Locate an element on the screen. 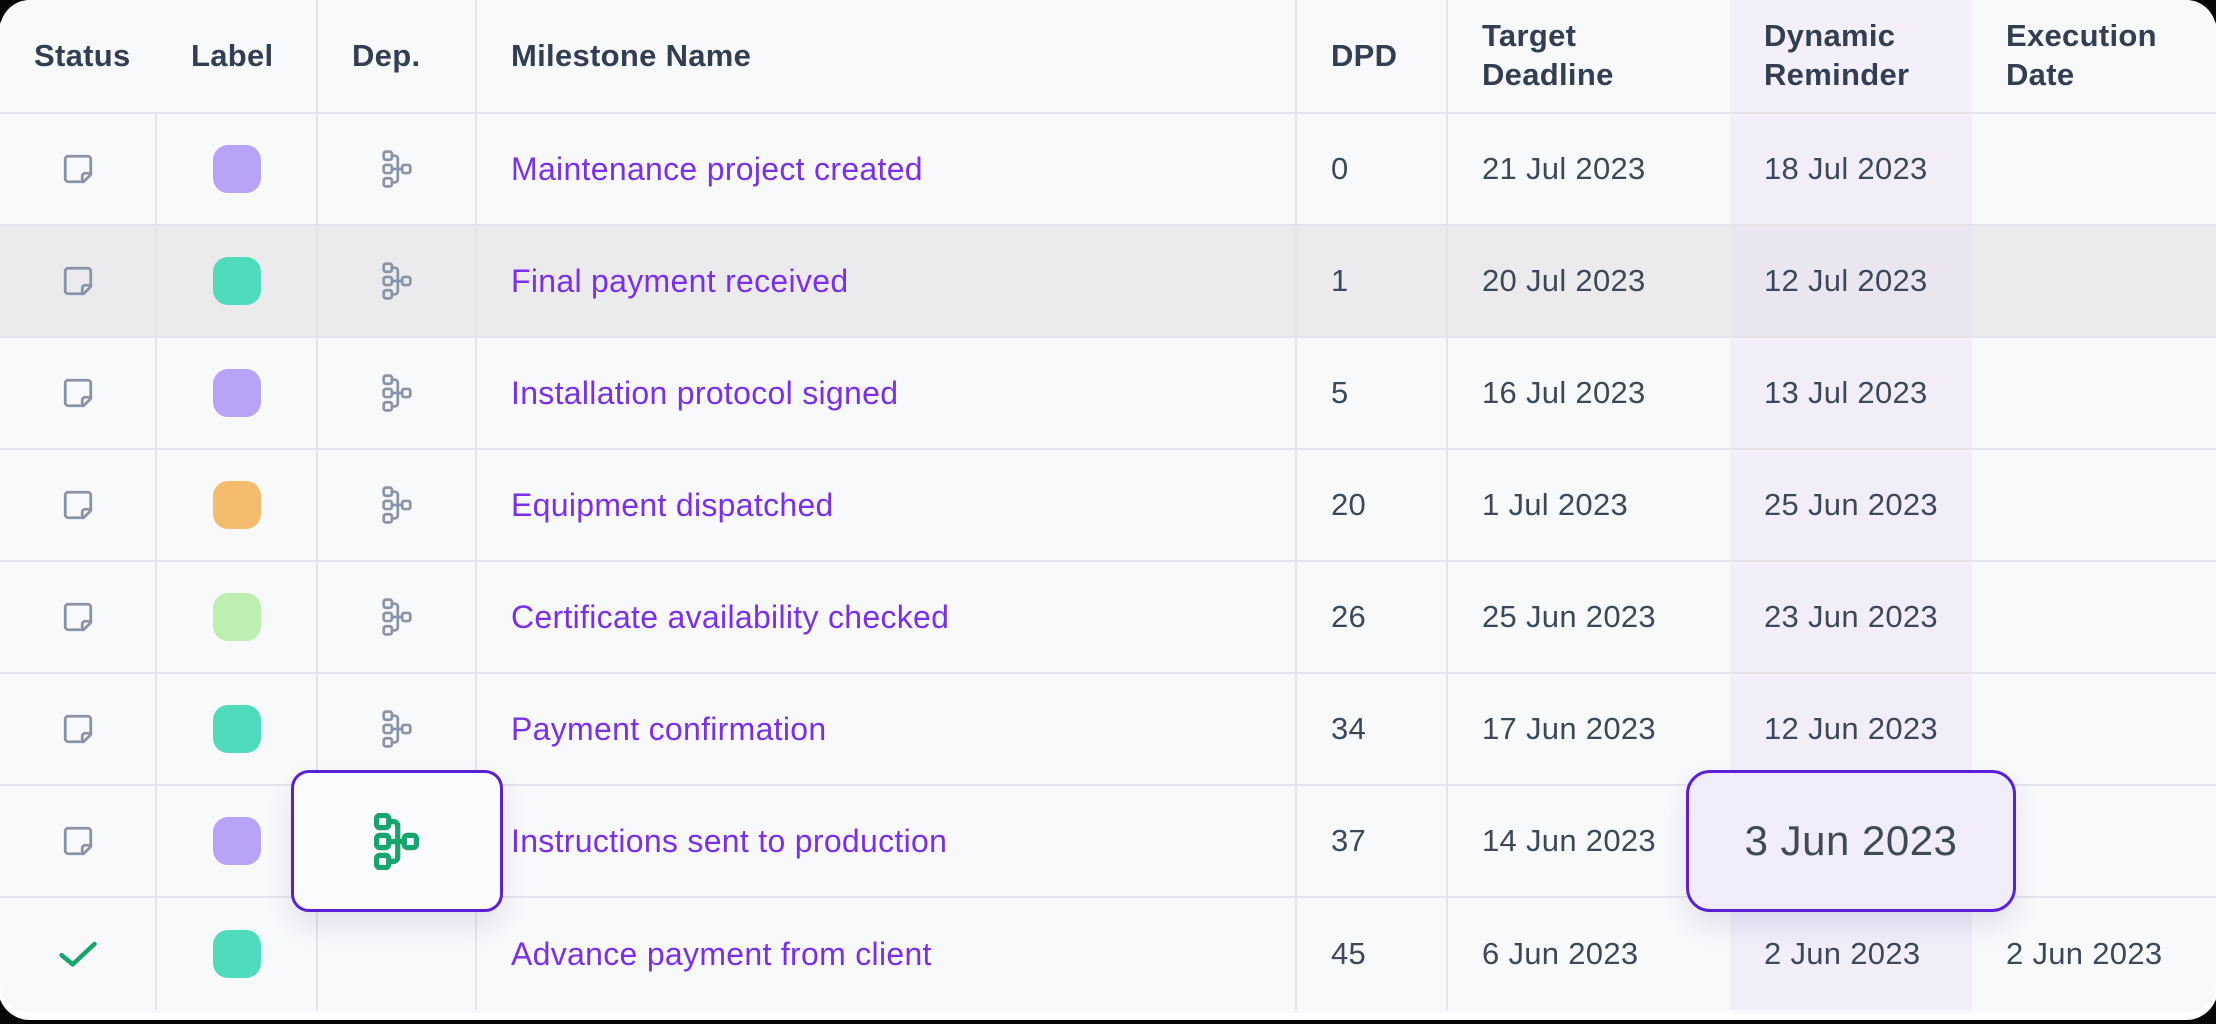 This screenshot has height=1024, width=2216. dpd-value: 0 is located at coordinates (1340, 168).